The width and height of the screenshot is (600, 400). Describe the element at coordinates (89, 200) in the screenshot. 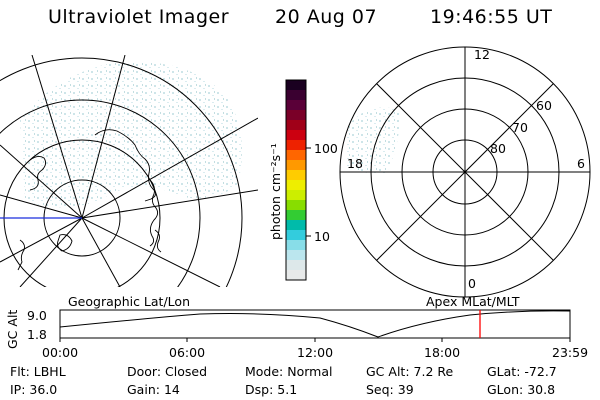

I see `coastline` at that location.